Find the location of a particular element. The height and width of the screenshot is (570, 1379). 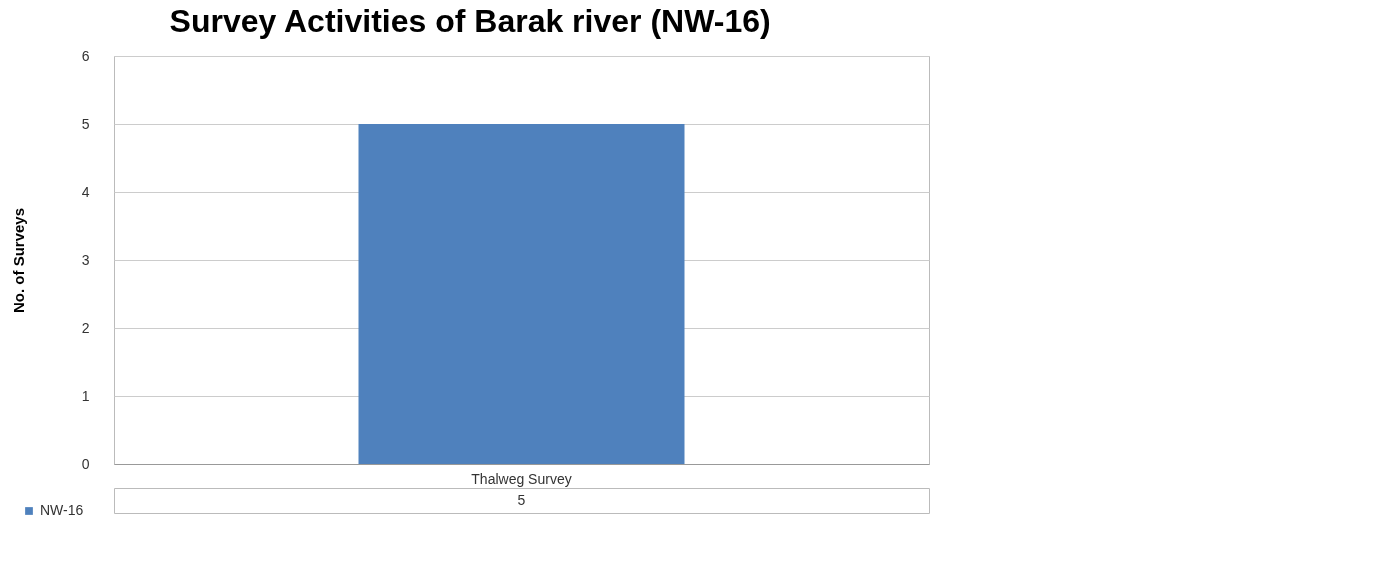

y-tick-label: 4 is located at coordinates (85, 191).